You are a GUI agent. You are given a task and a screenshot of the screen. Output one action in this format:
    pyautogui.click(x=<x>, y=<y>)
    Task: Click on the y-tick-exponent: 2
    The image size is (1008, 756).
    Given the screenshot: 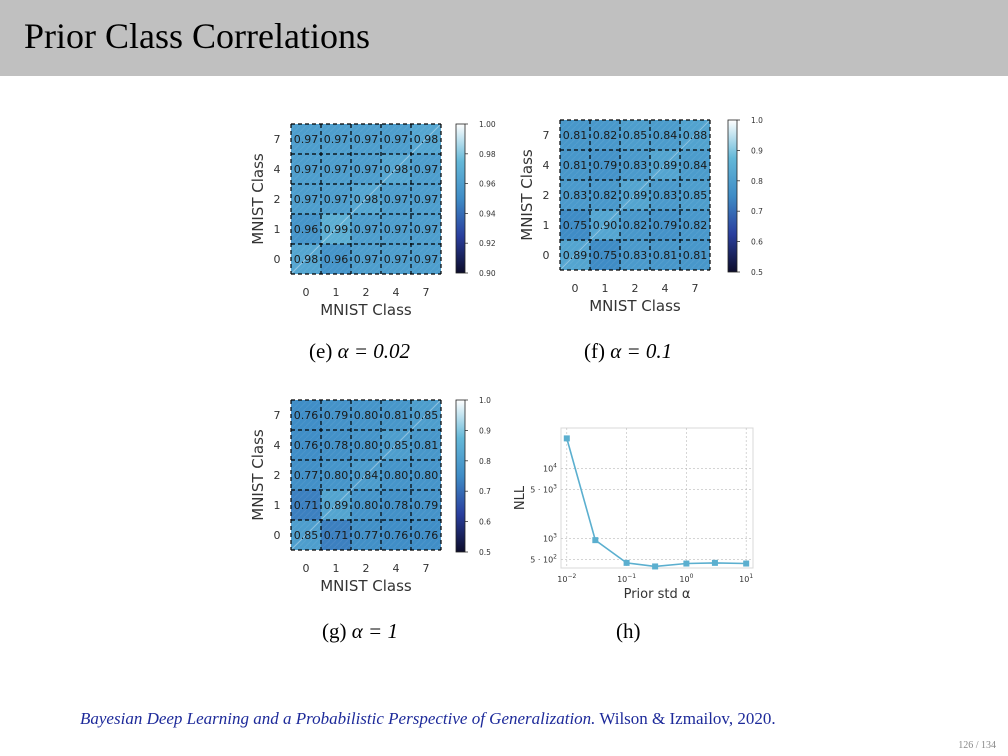 What is the action you would take?
    pyautogui.click(x=555, y=557)
    